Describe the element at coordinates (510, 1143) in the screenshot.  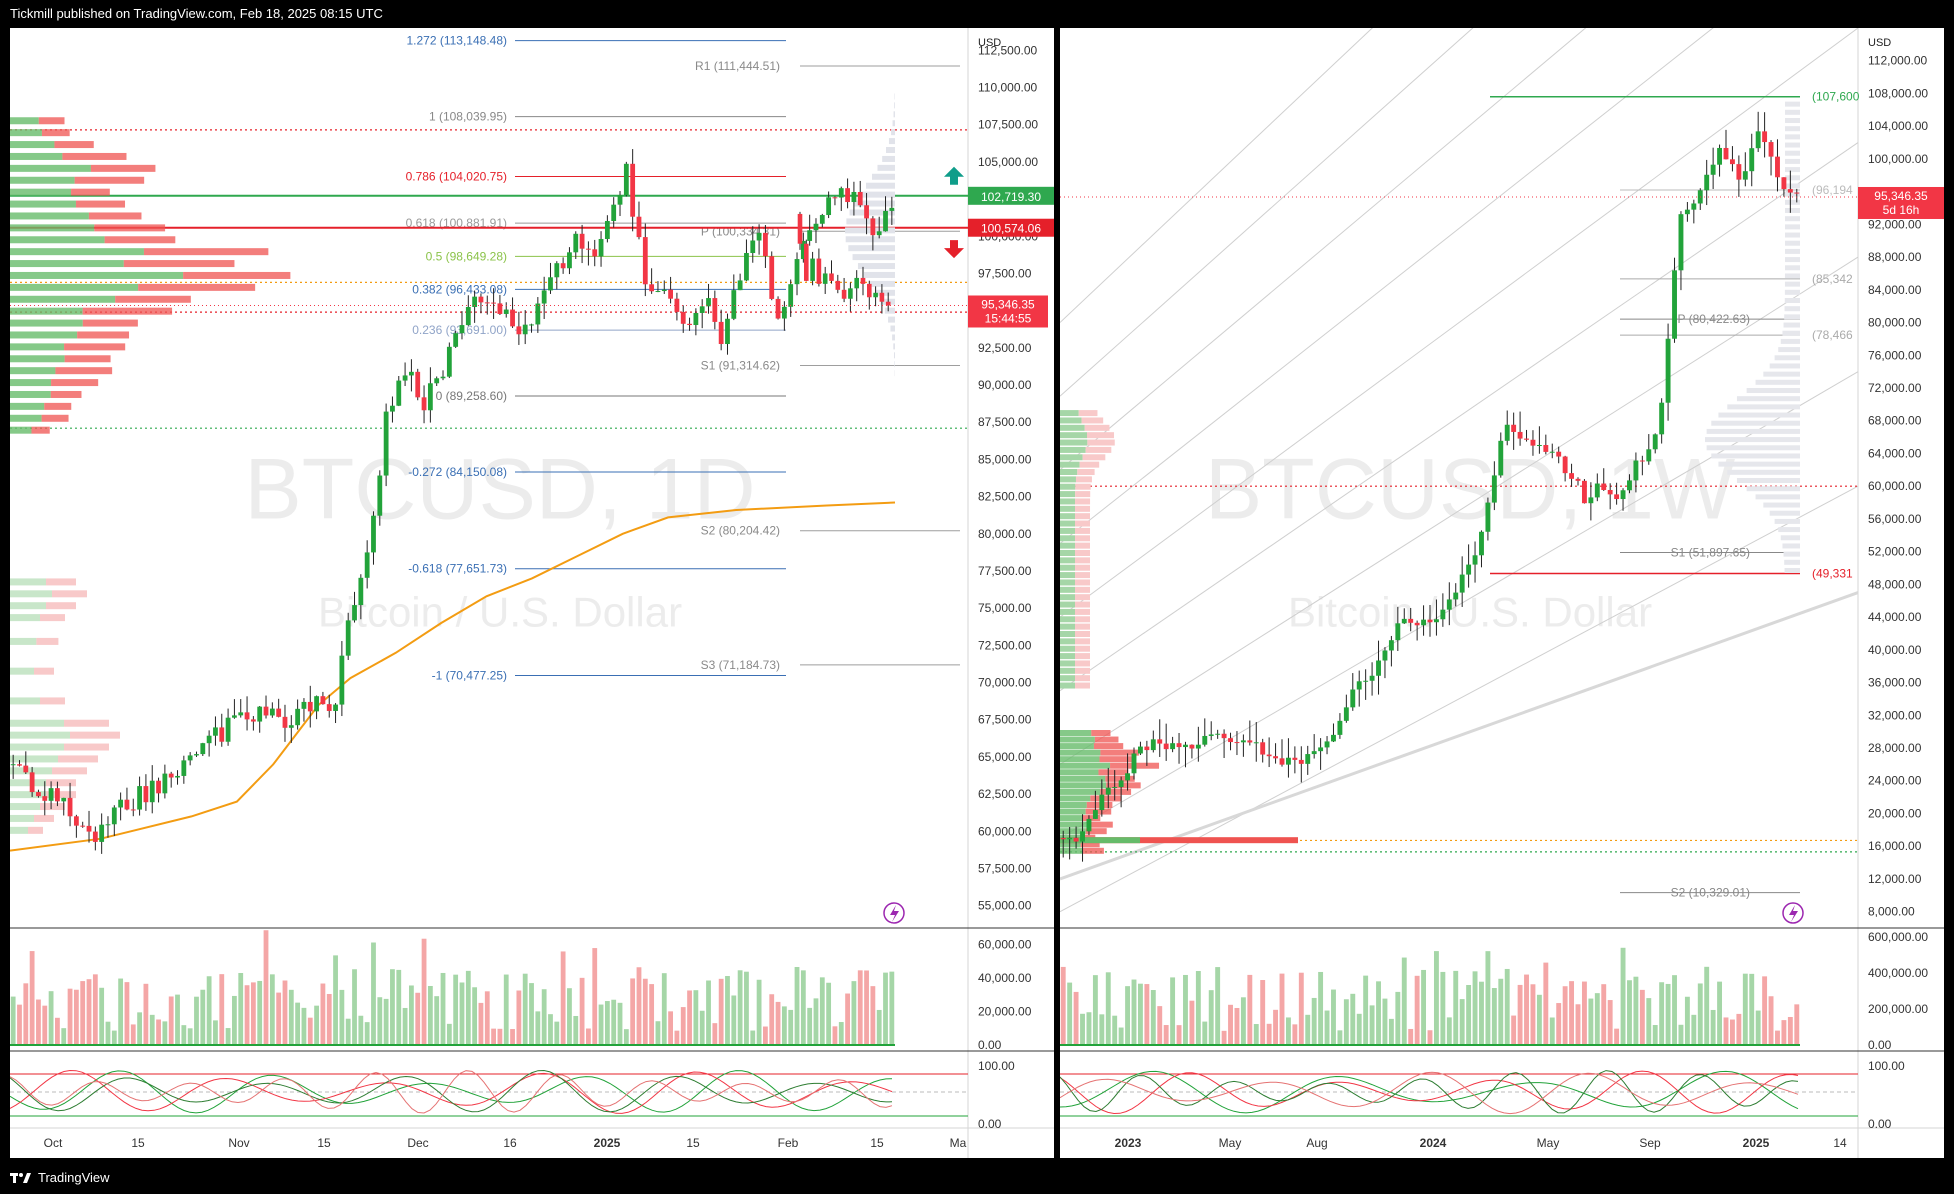
I see `x-tick-label: 16` at that location.